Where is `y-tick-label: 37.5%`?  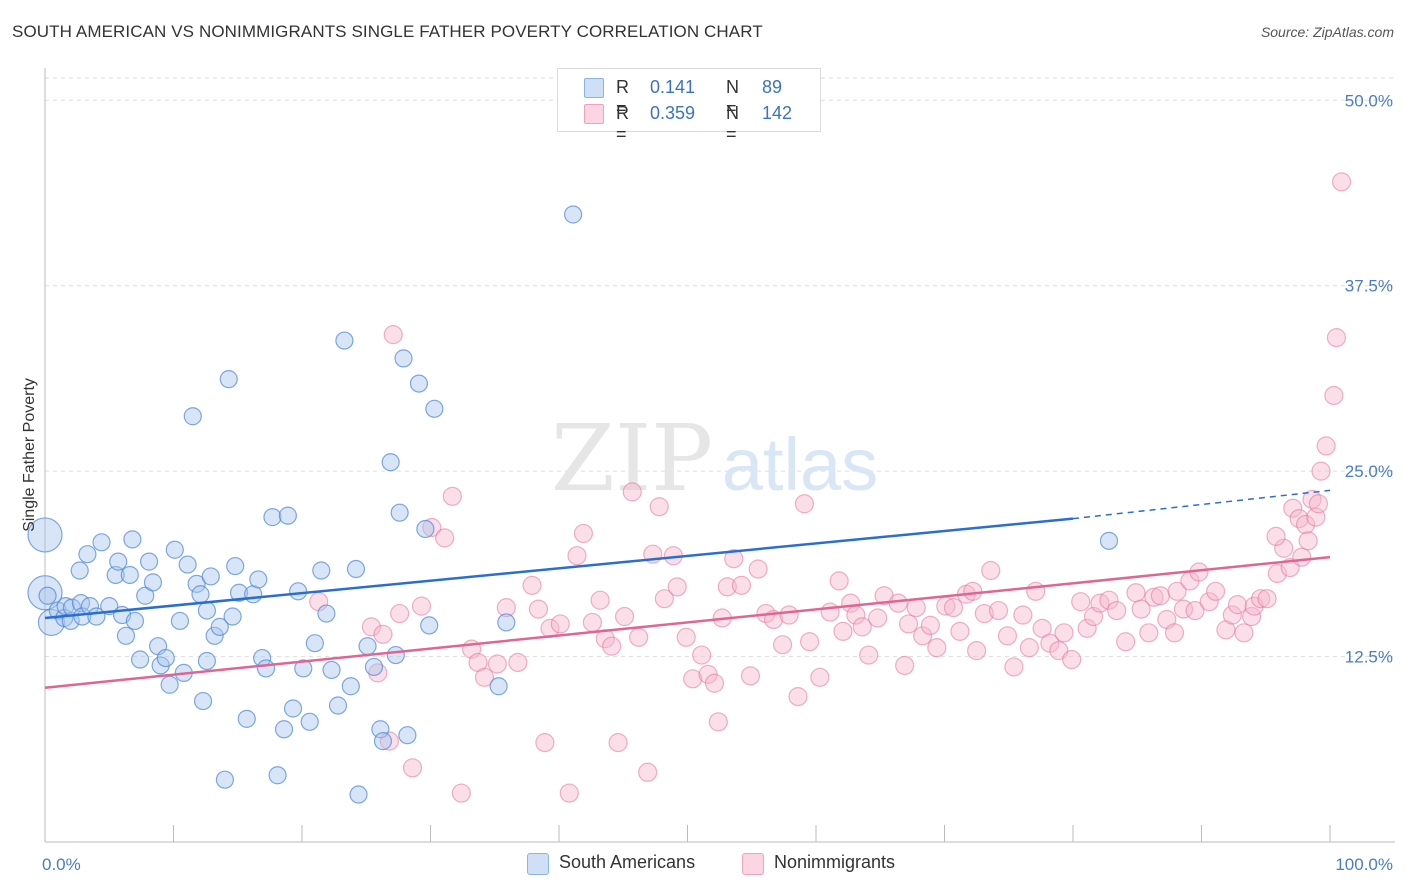
y-tick-label: 37.5% is located at coordinates (1369, 286).